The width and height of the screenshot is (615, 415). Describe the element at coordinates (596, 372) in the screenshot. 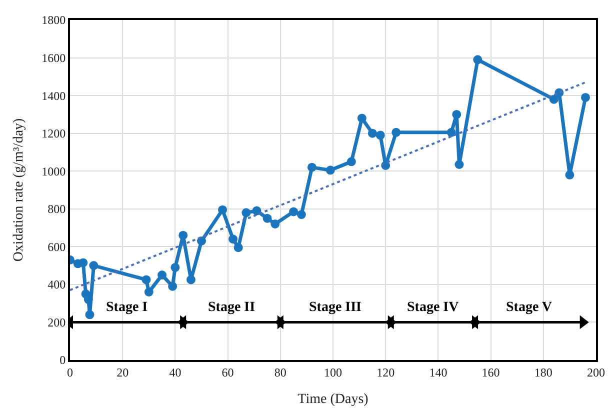

I see `x-tick-label: 200` at that location.